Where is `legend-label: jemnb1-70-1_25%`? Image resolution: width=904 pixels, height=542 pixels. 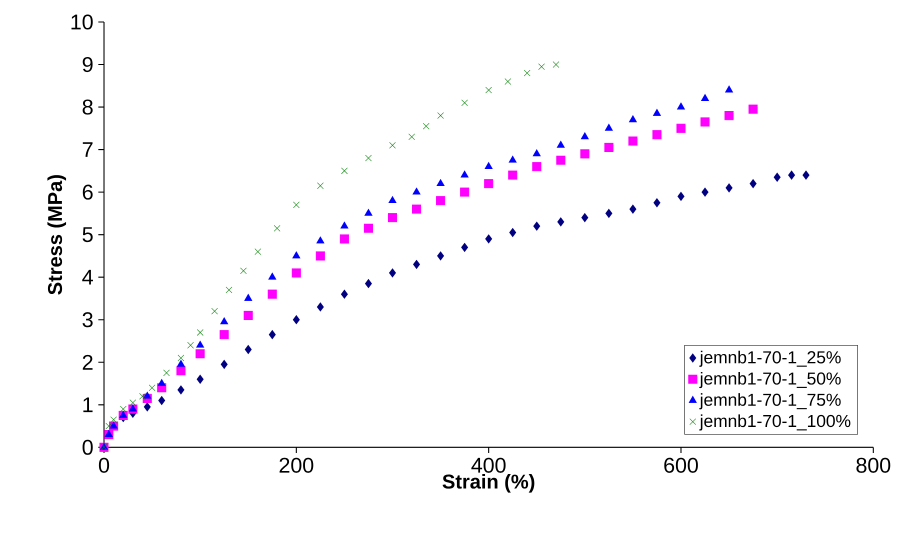
legend-label: jemnb1-70-1_25% is located at coordinates (770, 358).